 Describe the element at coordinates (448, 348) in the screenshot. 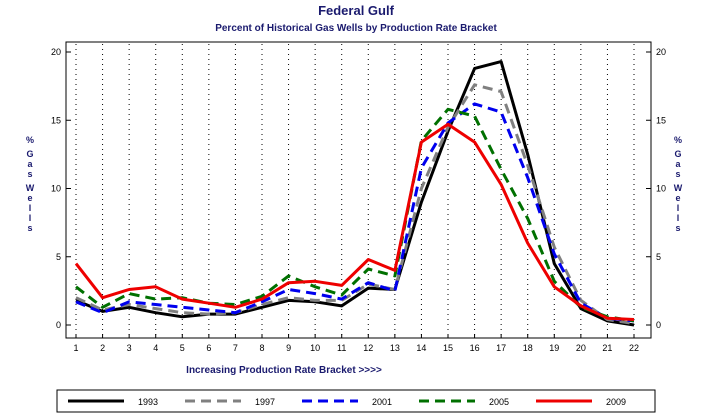

I see `x-tick-label: 15` at that location.